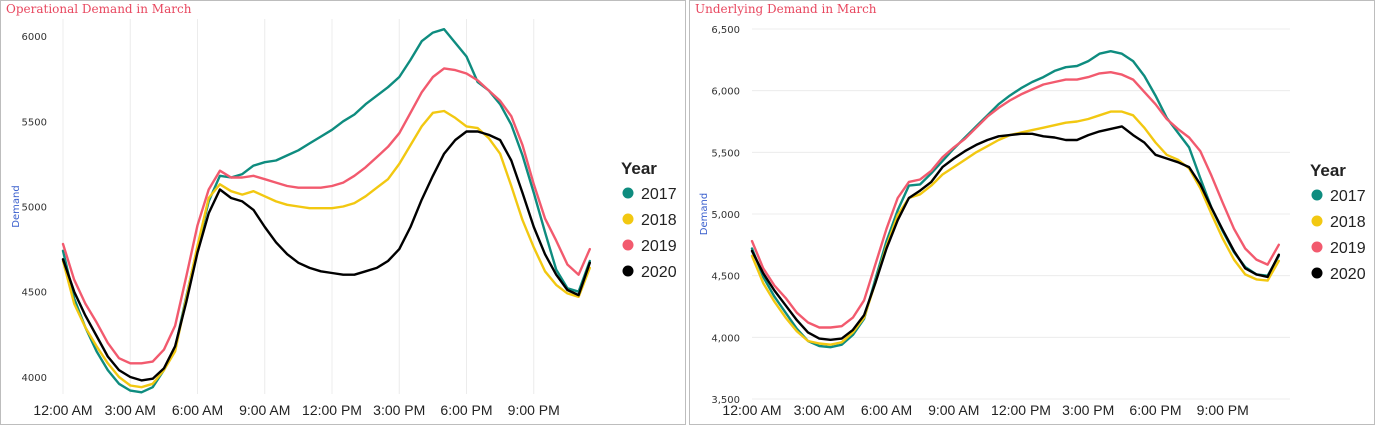 Image resolution: width=1376 pixels, height=427 pixels. What do you see at coordinates (725, 215) in the screenshot?
I see `y-tick-label: 5,000` at bounding box center [725, 215].